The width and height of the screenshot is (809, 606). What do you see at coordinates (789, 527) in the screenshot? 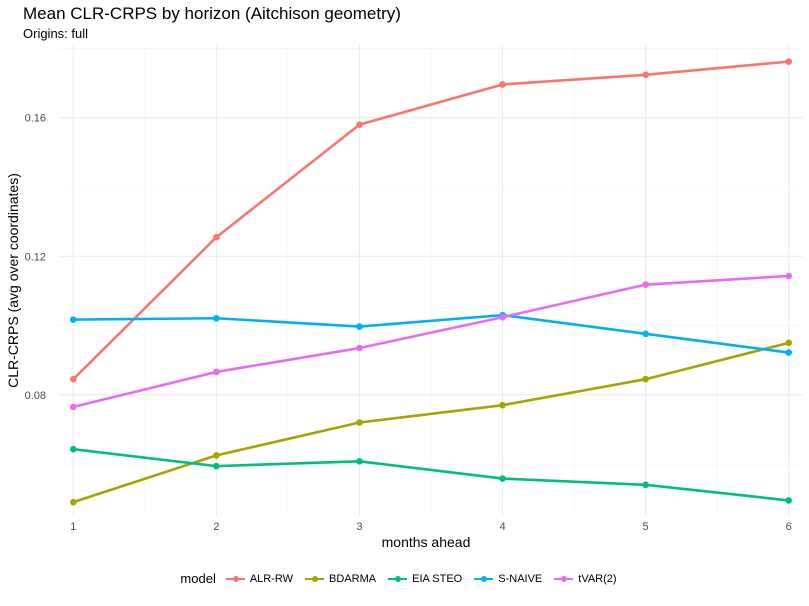
I see `x-tick-label: 6` at bounding box center [789, 527].